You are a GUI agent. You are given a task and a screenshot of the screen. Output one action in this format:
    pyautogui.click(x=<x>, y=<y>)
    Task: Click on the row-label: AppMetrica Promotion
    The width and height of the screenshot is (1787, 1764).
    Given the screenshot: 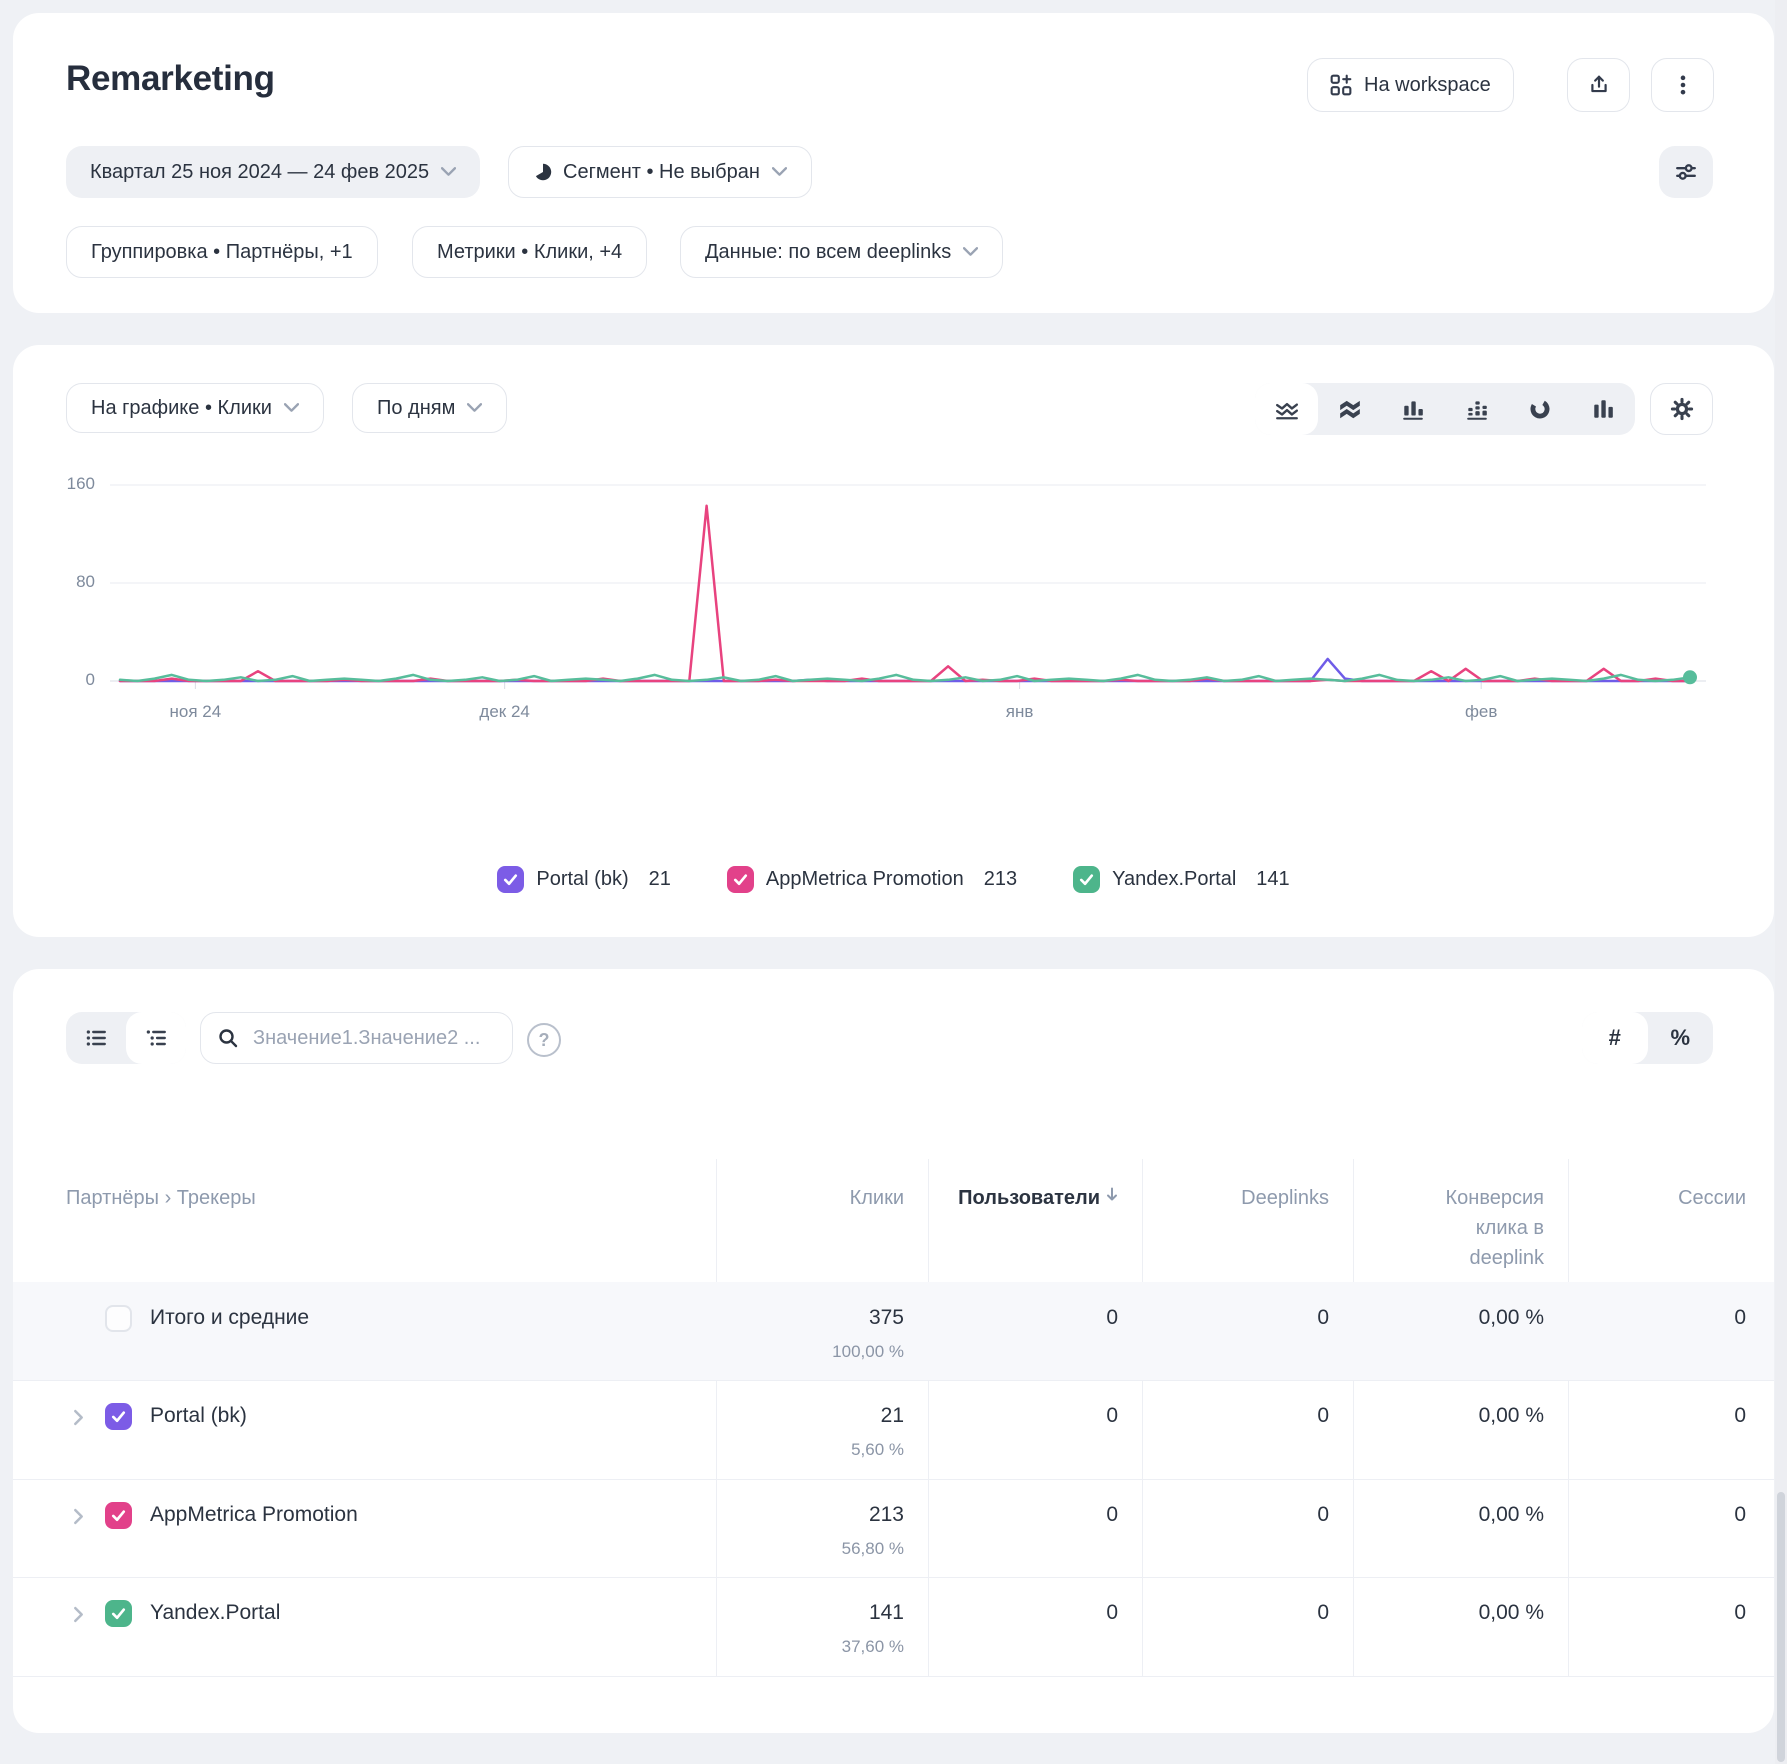 What is the action you would take?
    pyautogui.click(x=254, y=1514)
    